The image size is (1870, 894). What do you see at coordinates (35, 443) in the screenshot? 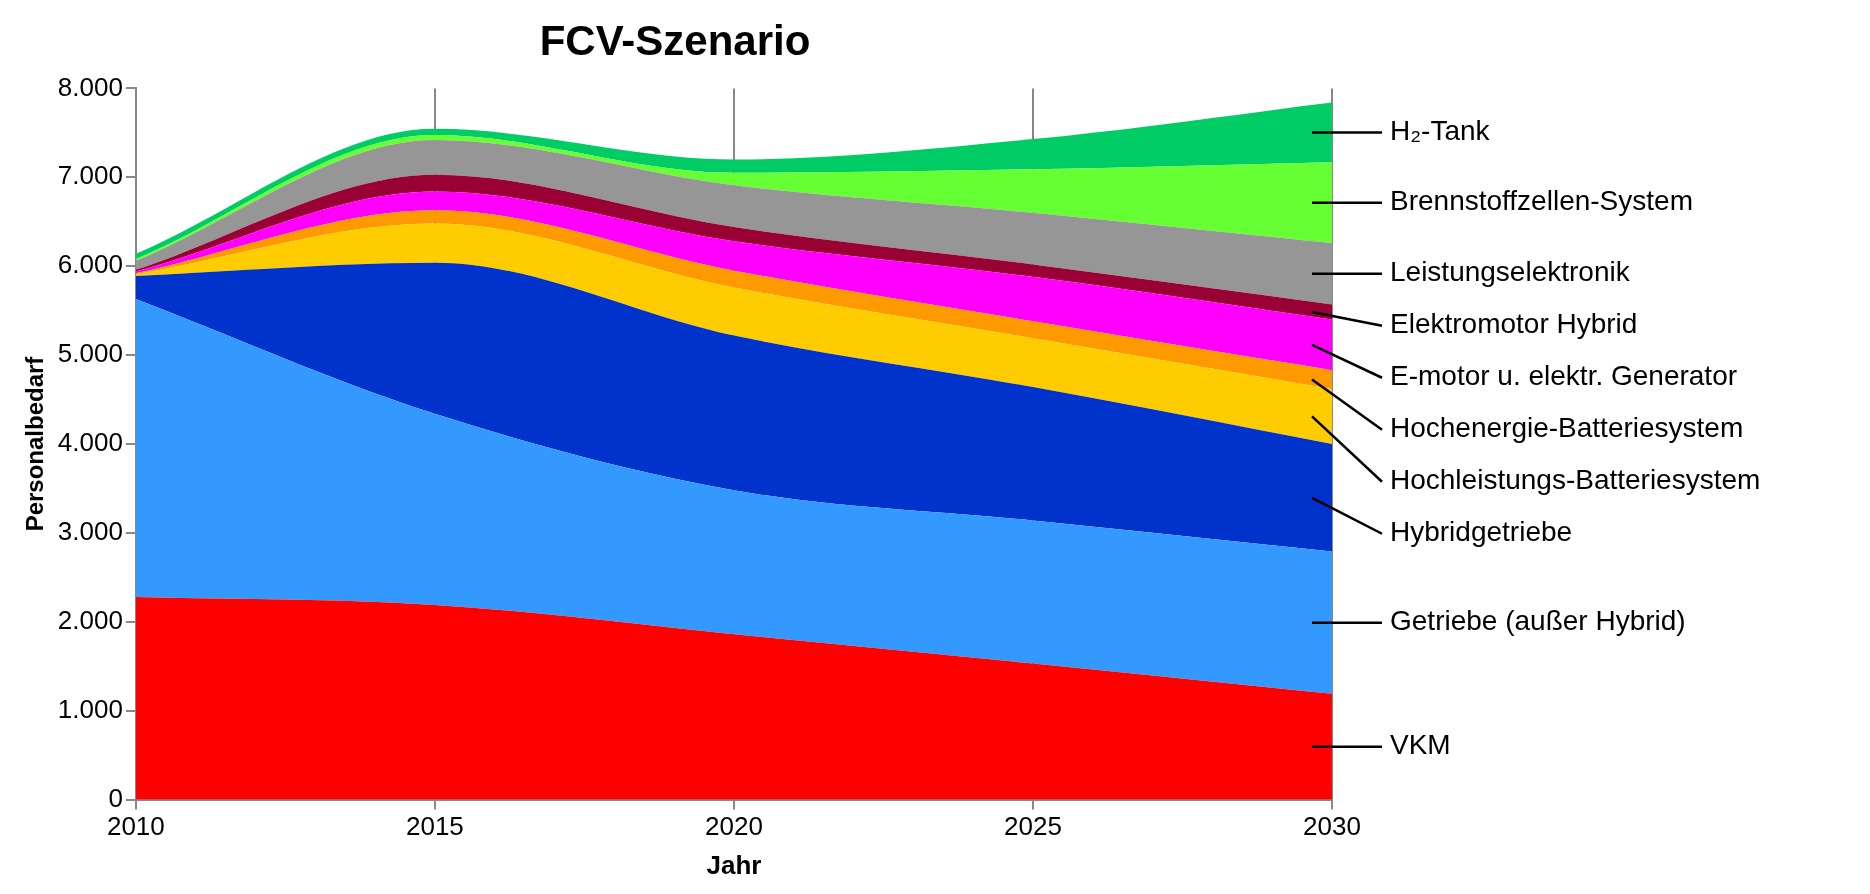
I see `y-axis-title: Personalbedarf` at bounding box center [35, 443].